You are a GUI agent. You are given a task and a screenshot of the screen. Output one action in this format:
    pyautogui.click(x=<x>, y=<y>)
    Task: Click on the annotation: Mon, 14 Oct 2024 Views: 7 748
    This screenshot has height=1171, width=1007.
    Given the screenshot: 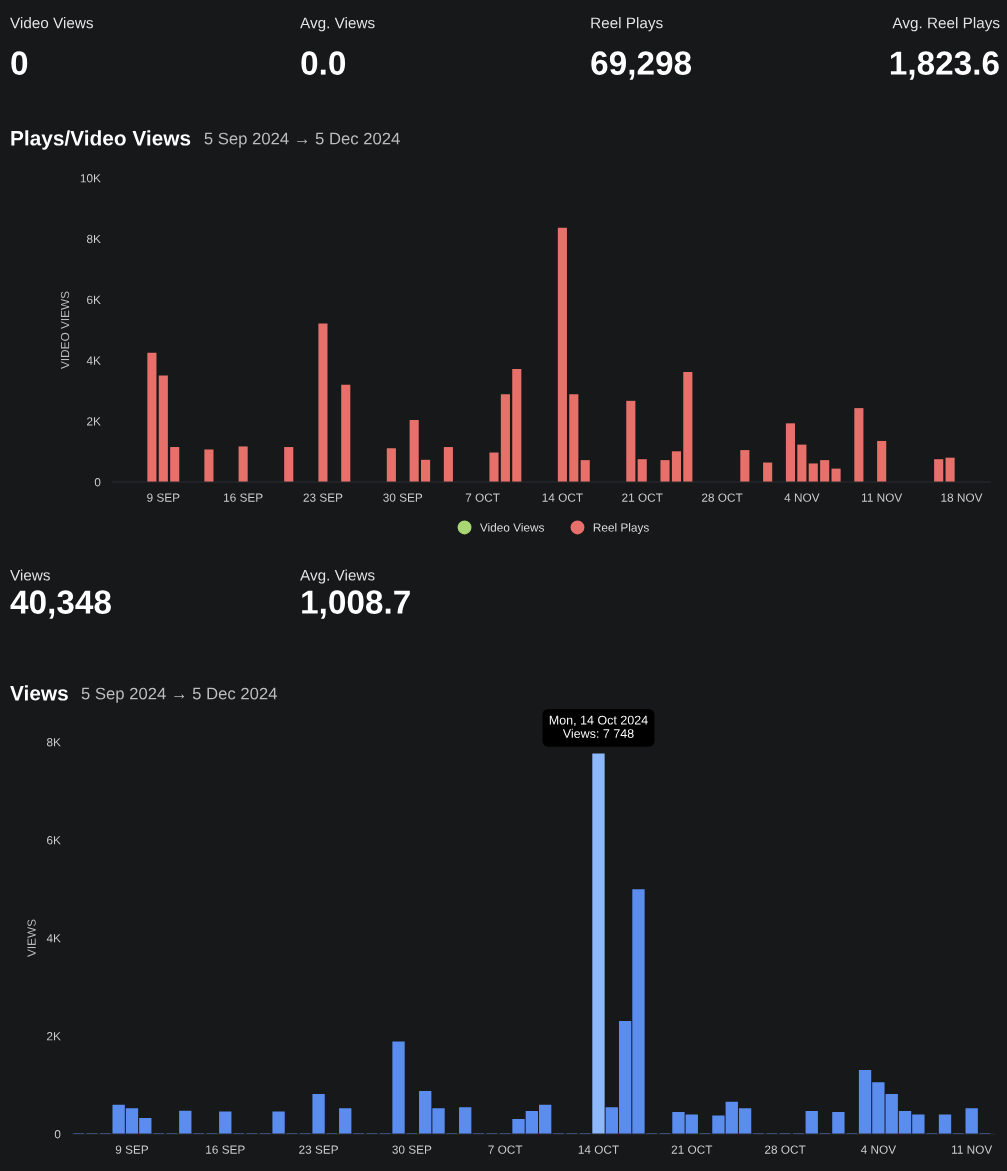 What is the action you would take?
    pyautogui.click(x=598, y=726)
    